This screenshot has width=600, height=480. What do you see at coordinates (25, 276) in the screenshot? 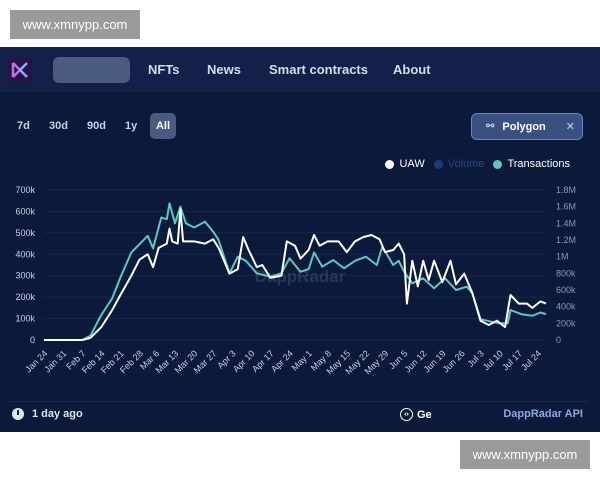
I see `y-left-tick-label: 300k` at bounding box center [25, 276].